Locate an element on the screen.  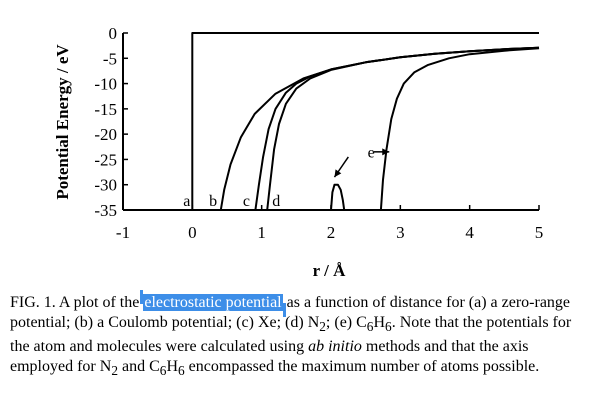
curve-label-d: d is located at coordinates (276, 201).